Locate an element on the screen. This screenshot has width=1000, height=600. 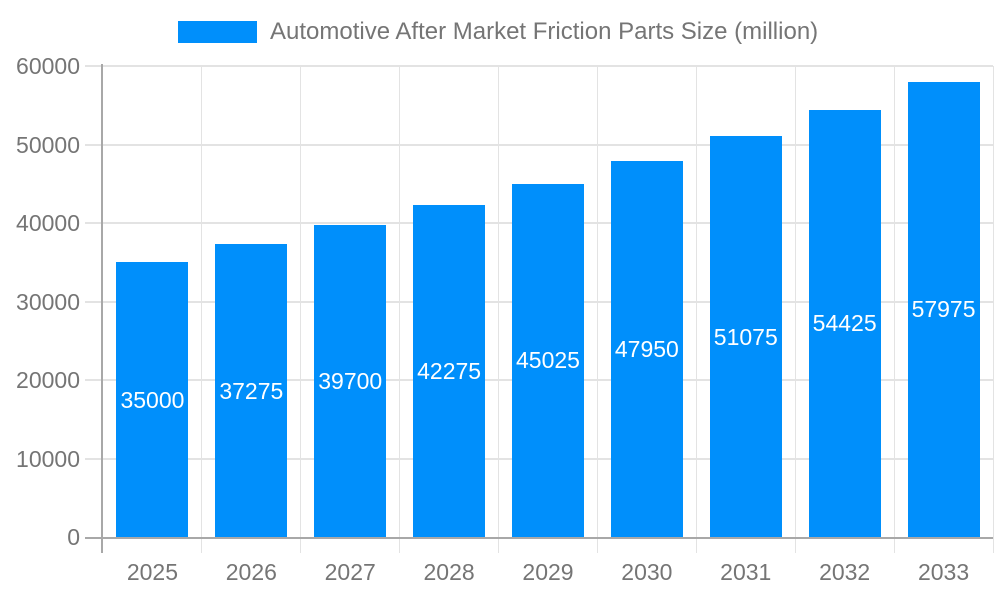
bar-value-label: 45025 is located at coordinates (548, 360).